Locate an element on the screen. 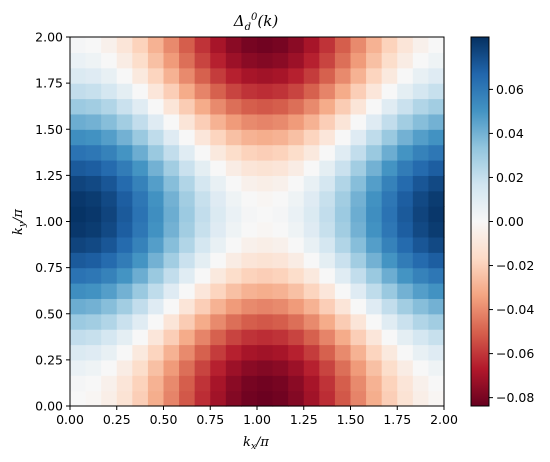 The width and height of the screenshot is (550, 462). x-tick-label: 2.00 is located at coordinates (444, 419).